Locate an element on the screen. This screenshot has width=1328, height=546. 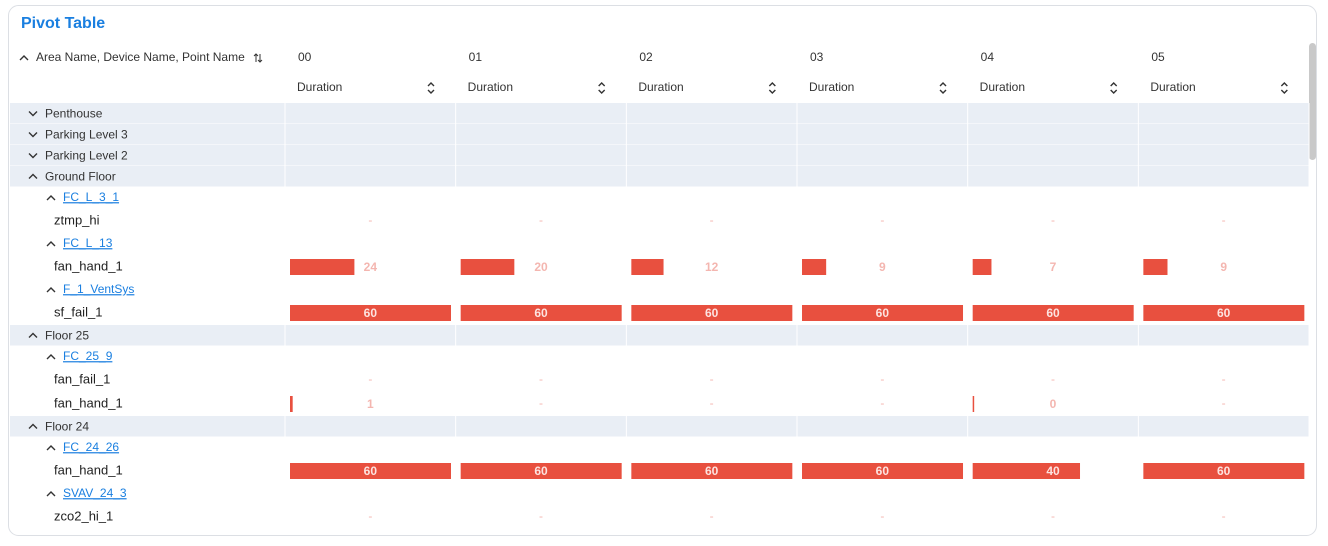
column-header: 05 is located at coordinates (1158, 57).